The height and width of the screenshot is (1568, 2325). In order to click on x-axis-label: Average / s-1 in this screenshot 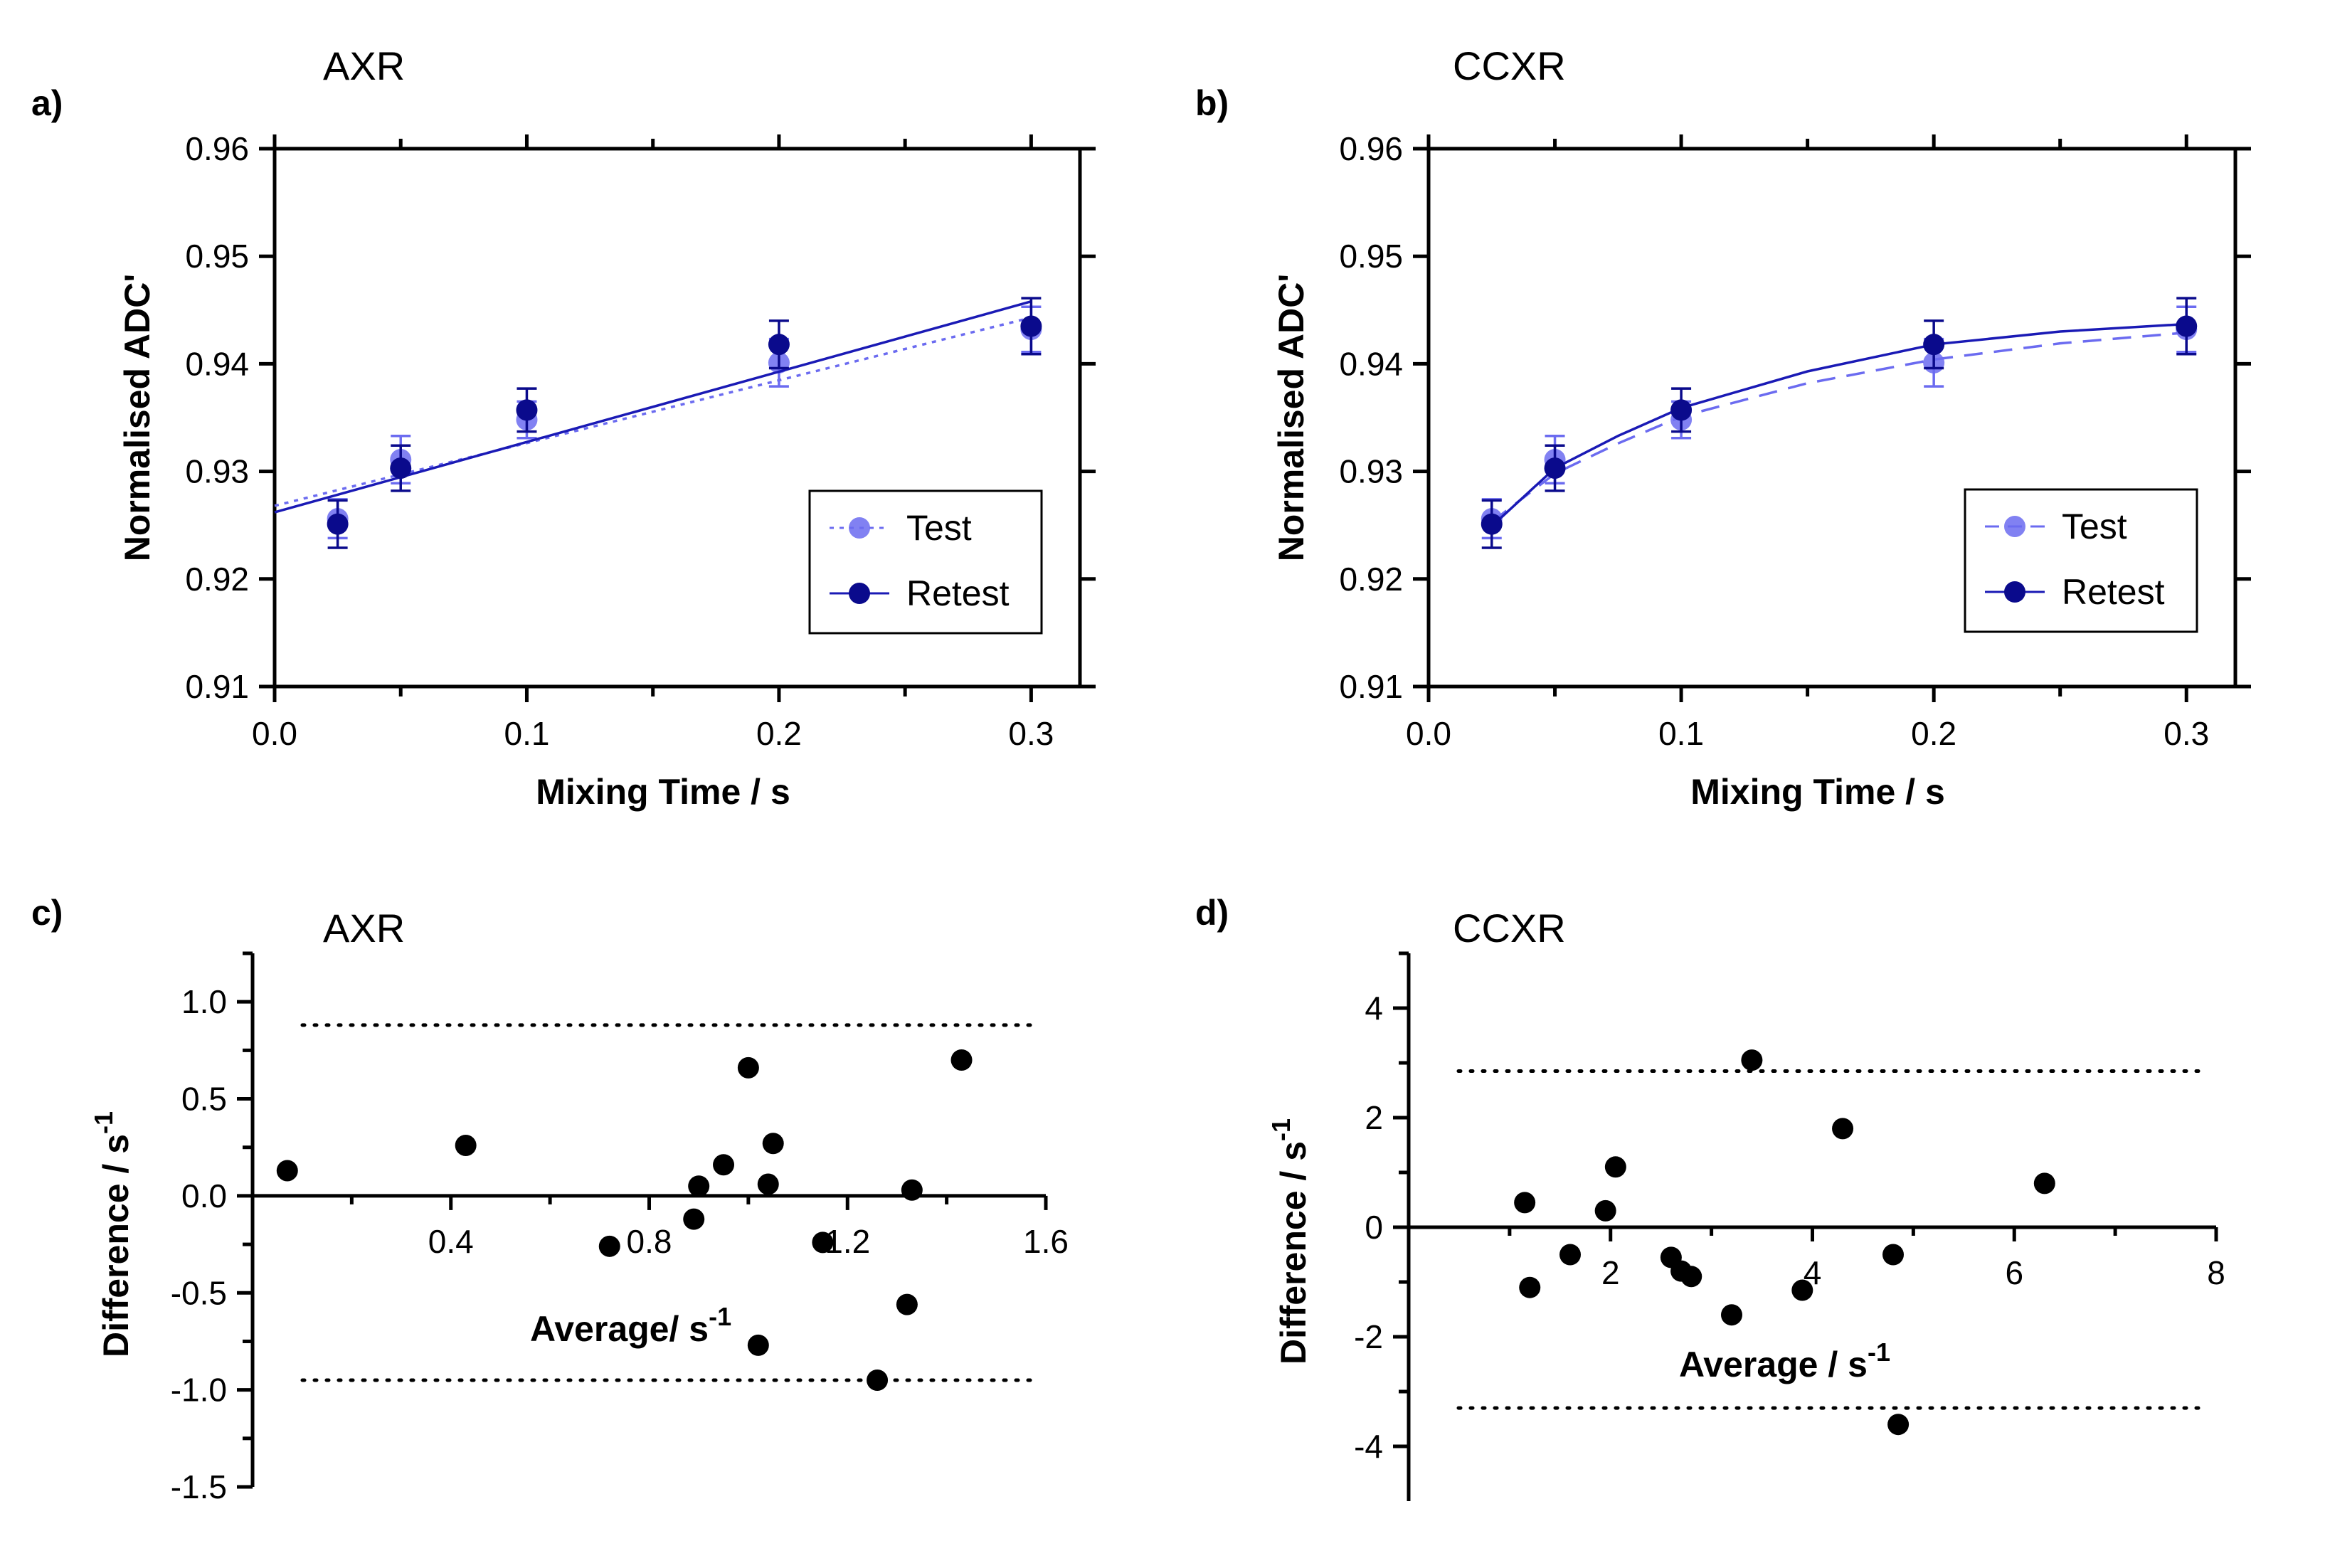, I will do `click(1784, 1360)`.